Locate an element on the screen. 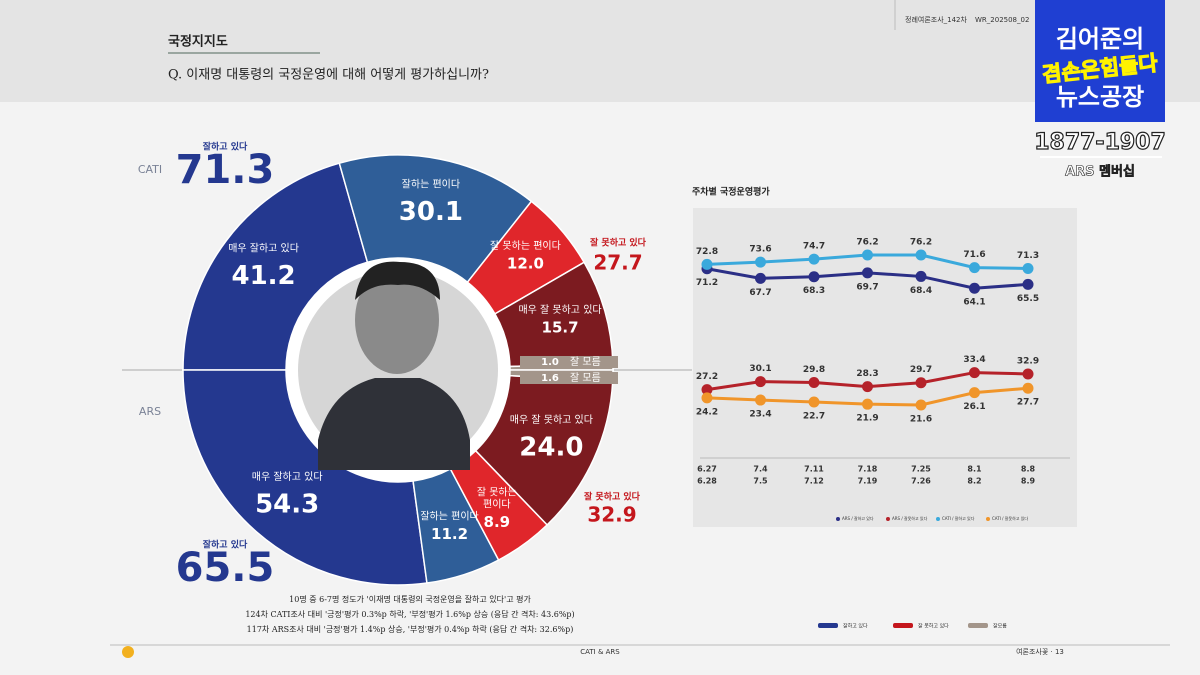 The height and width of the screenshot is (675, 1200). segment-value: 54.3 is located at coordinates (287, 504).